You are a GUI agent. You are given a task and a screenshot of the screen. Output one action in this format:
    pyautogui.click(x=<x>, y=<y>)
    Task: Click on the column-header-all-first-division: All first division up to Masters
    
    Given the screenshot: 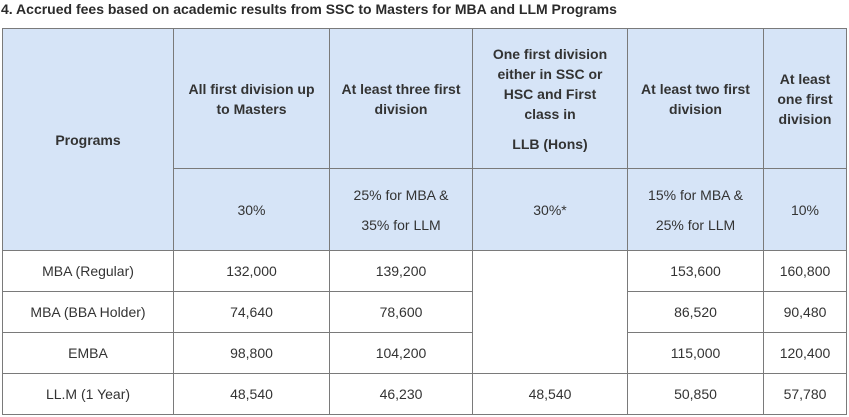 What is the action you would take?
    pyautogui.click(x=251, y=98)
    